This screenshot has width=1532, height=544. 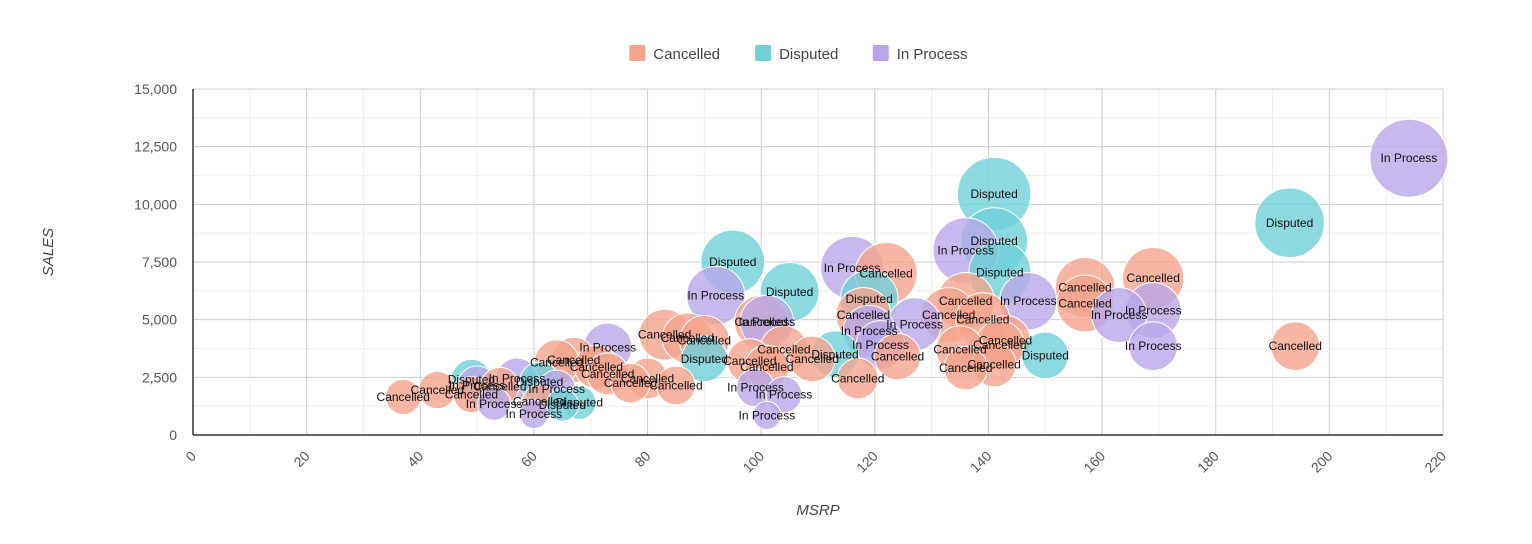 What do you see at coordinates (159, 320) in the screenshot?
I see `y-tick-label: 5,000` at bounding box center [159, 320].